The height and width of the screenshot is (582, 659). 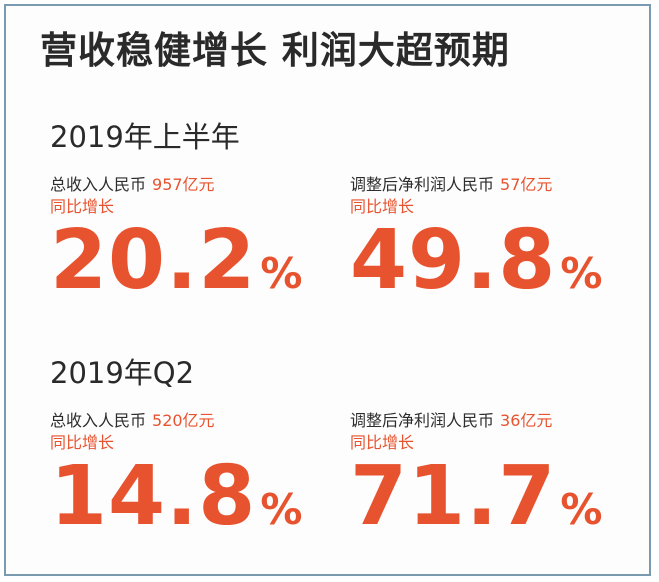 What do you see at coordinates (453, 260) in the screenshot?
I see `metric-growth-value: 49.8` at bounding box center [453, 260].